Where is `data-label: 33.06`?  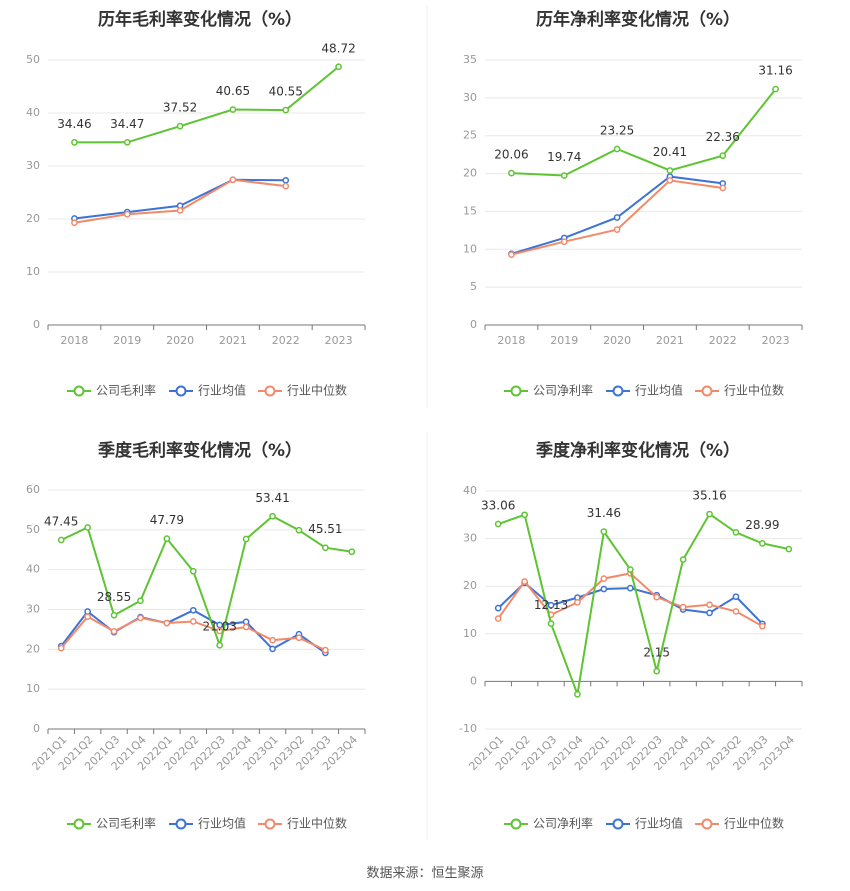
data-label: 33.06 is located at coordinates (498, 506).